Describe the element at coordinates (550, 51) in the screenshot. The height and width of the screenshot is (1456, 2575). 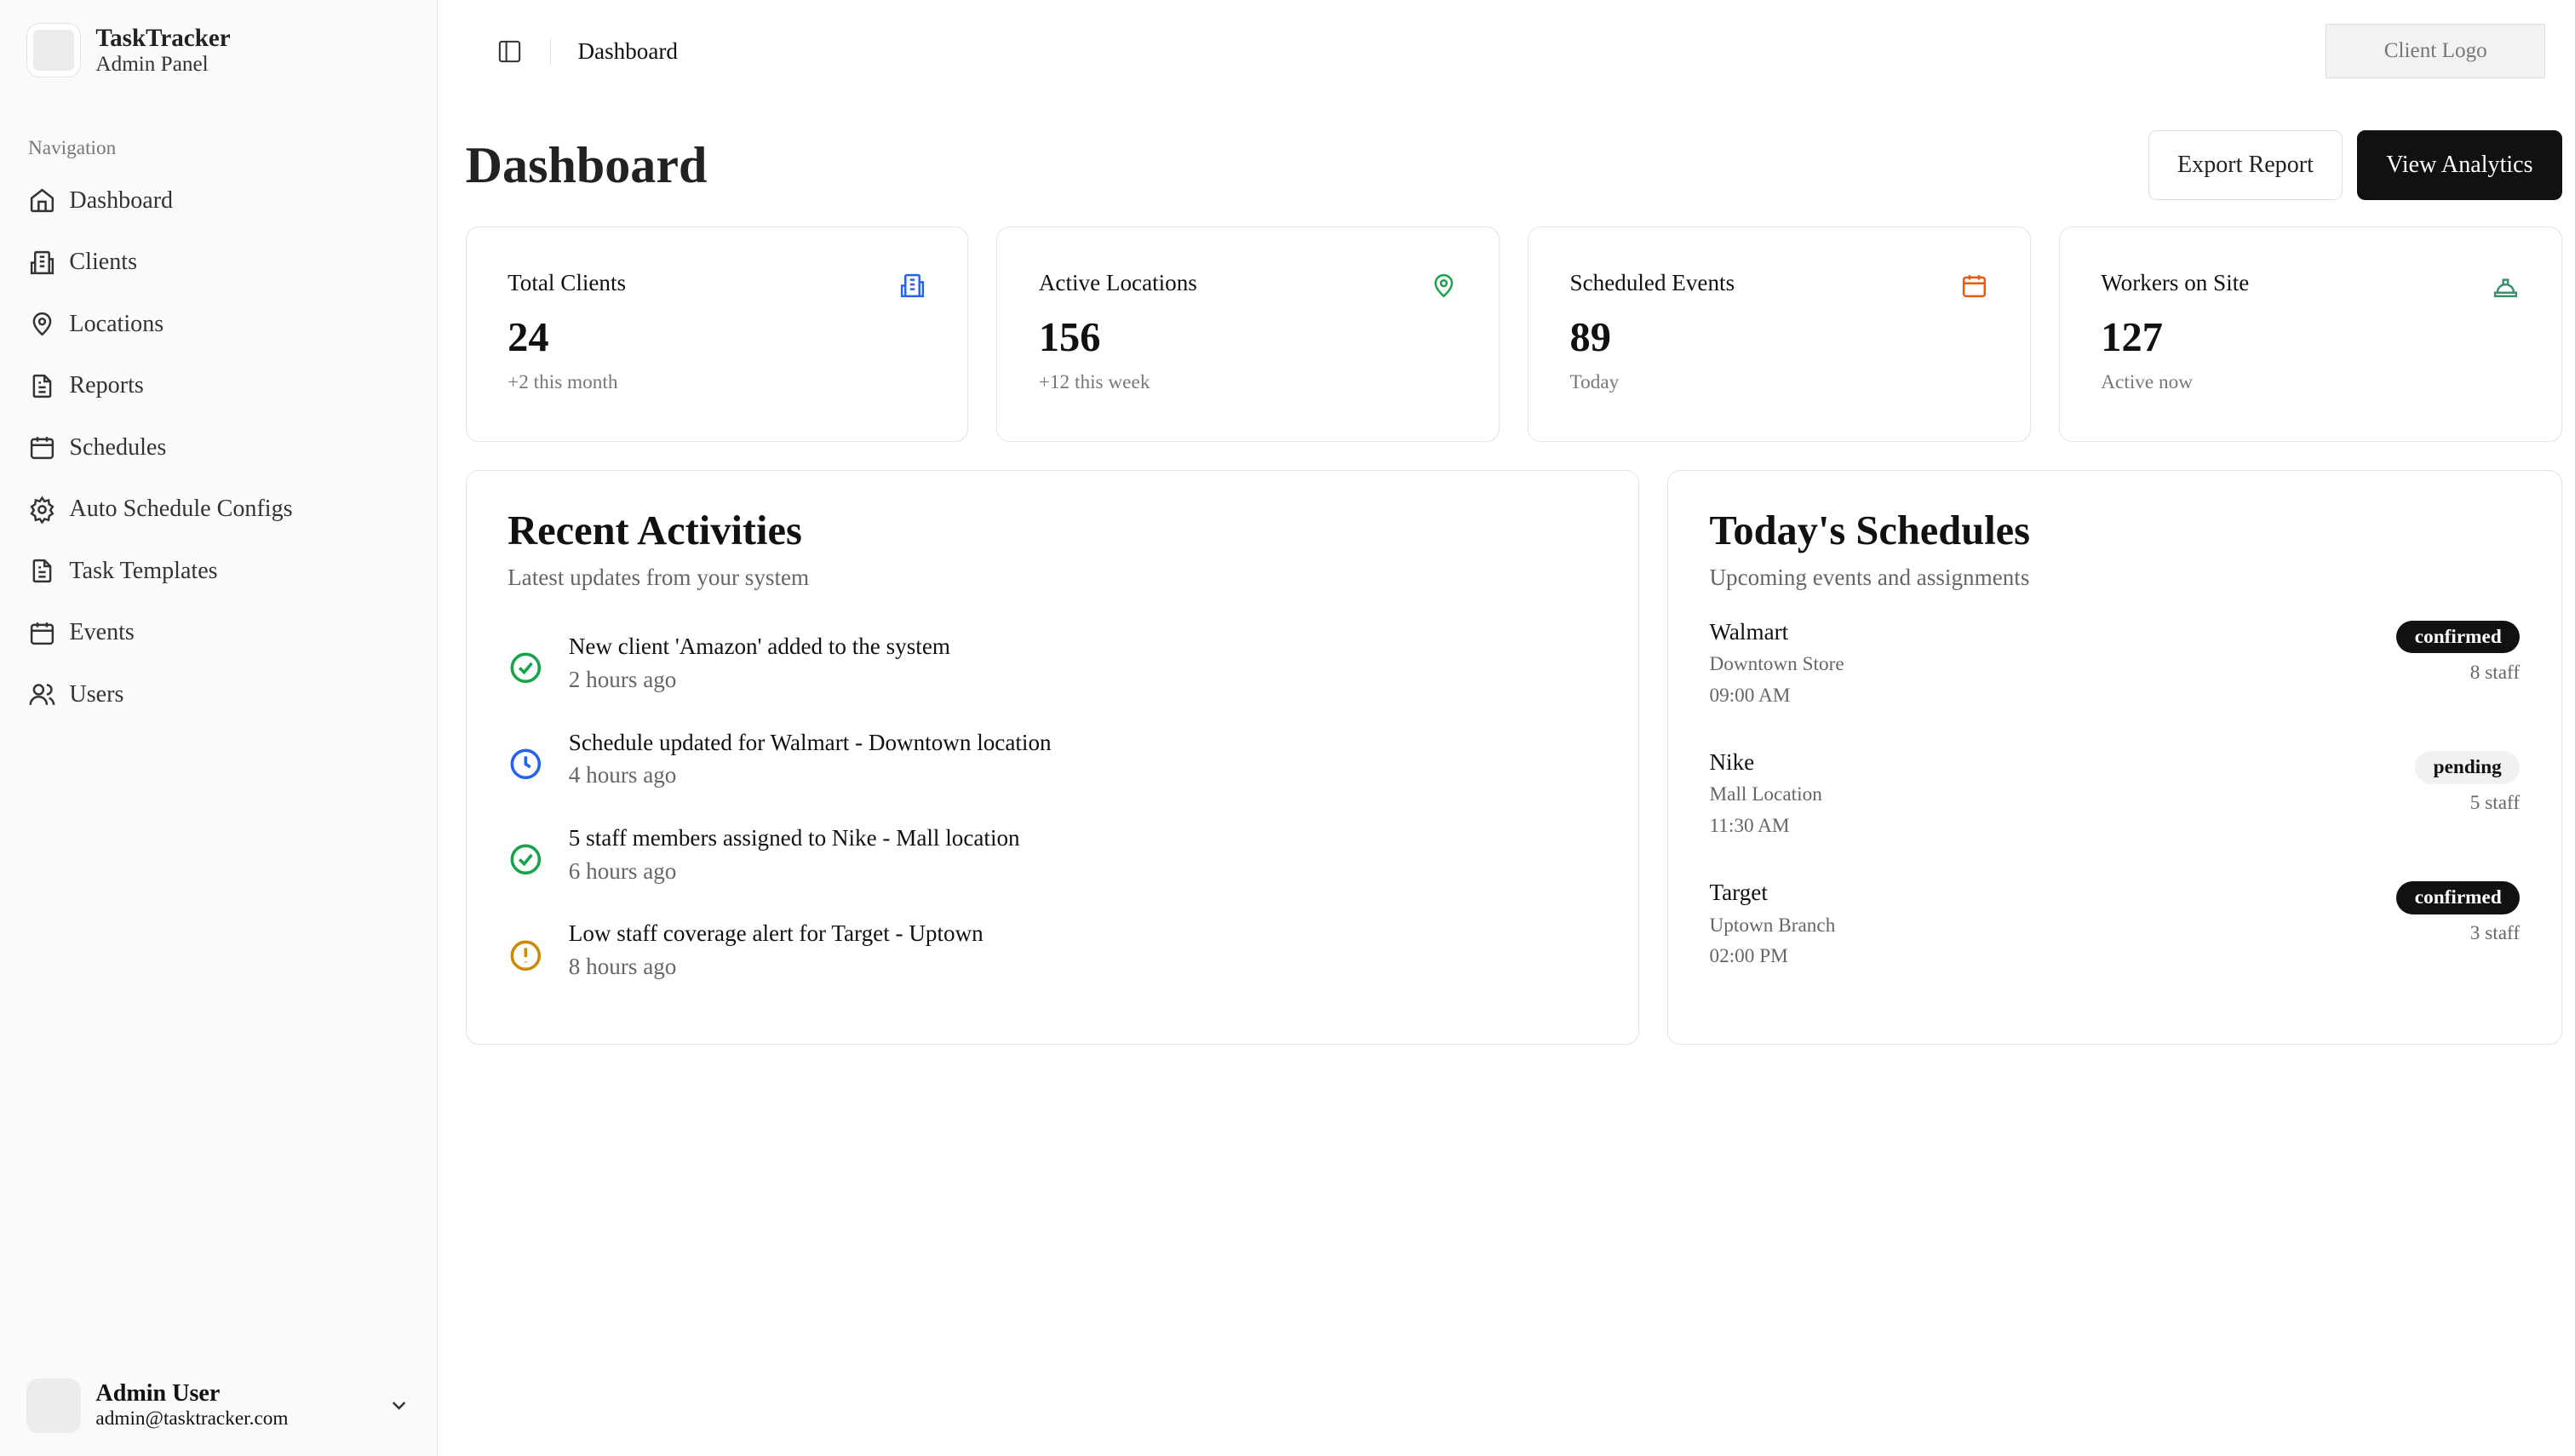
I see `divider` at that location.